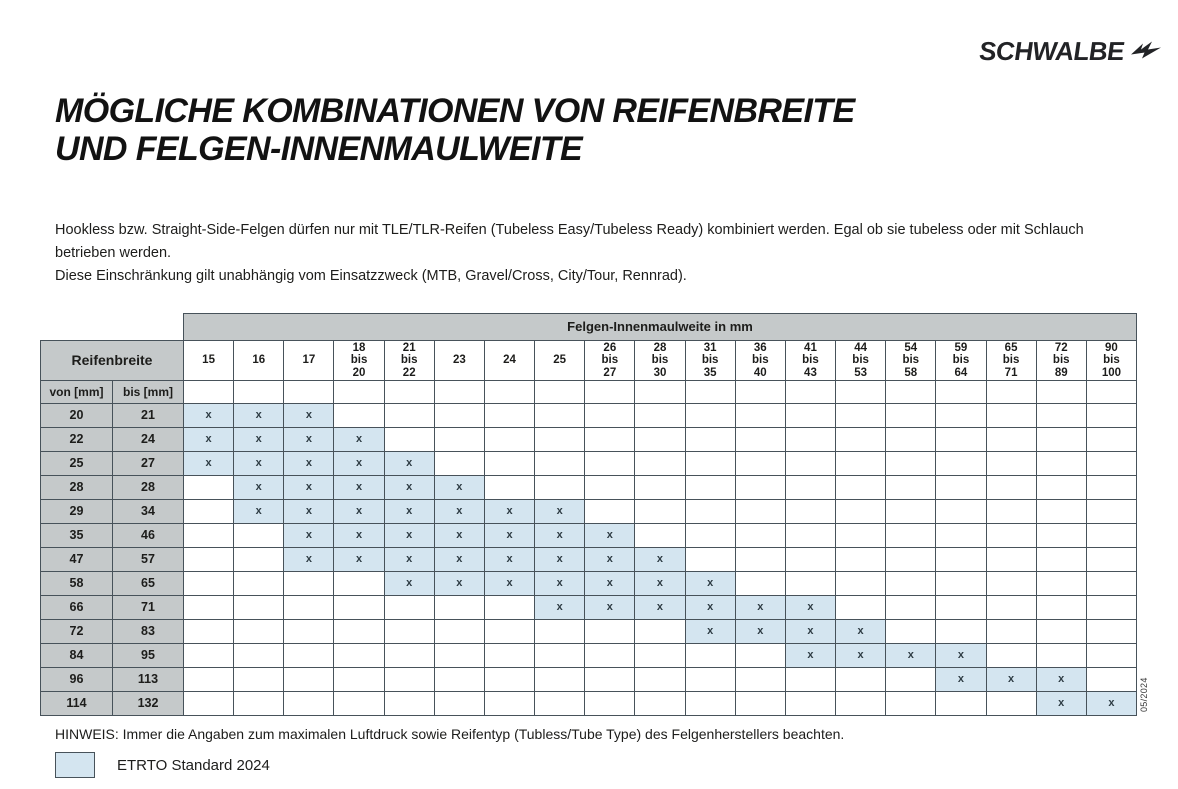 The width and height of the screenshot is (1178, 789). I want to click on tire-width-bis: 113, so click(148, 679).